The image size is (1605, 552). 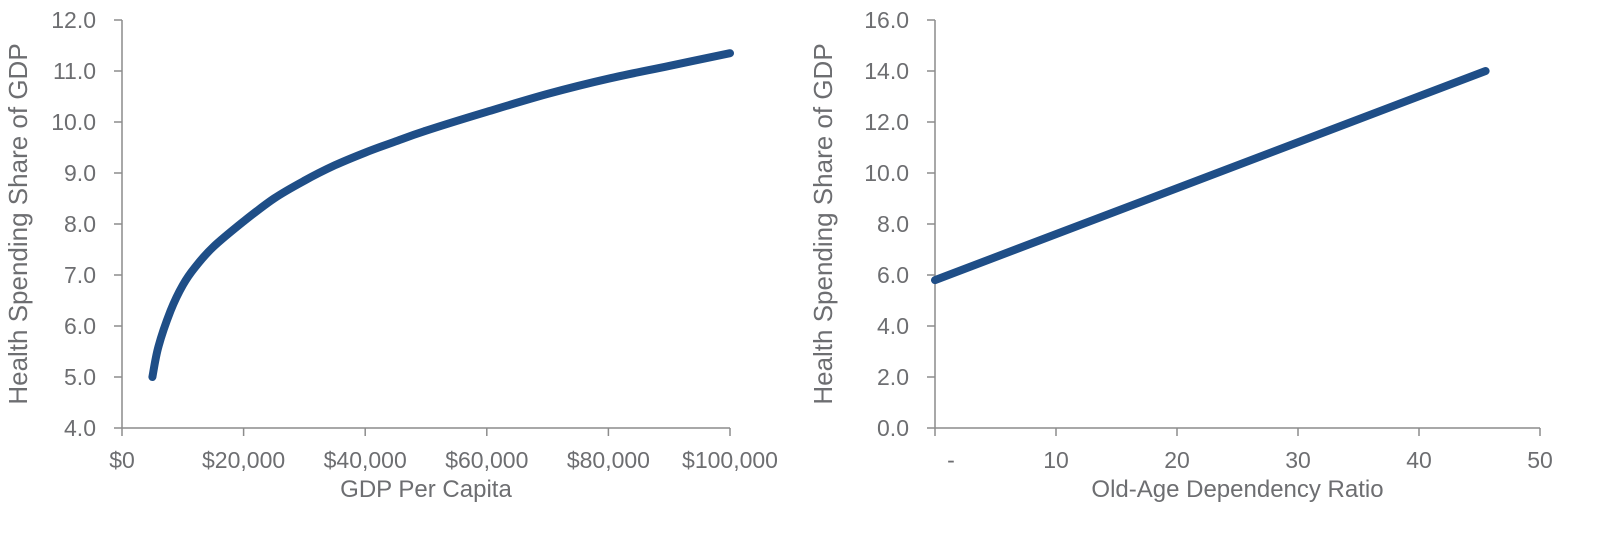 What do you see at coordinates (1056, 460) in the screenshot?
I see `x-tick-label: 10` at bounding box center [1056, 460].